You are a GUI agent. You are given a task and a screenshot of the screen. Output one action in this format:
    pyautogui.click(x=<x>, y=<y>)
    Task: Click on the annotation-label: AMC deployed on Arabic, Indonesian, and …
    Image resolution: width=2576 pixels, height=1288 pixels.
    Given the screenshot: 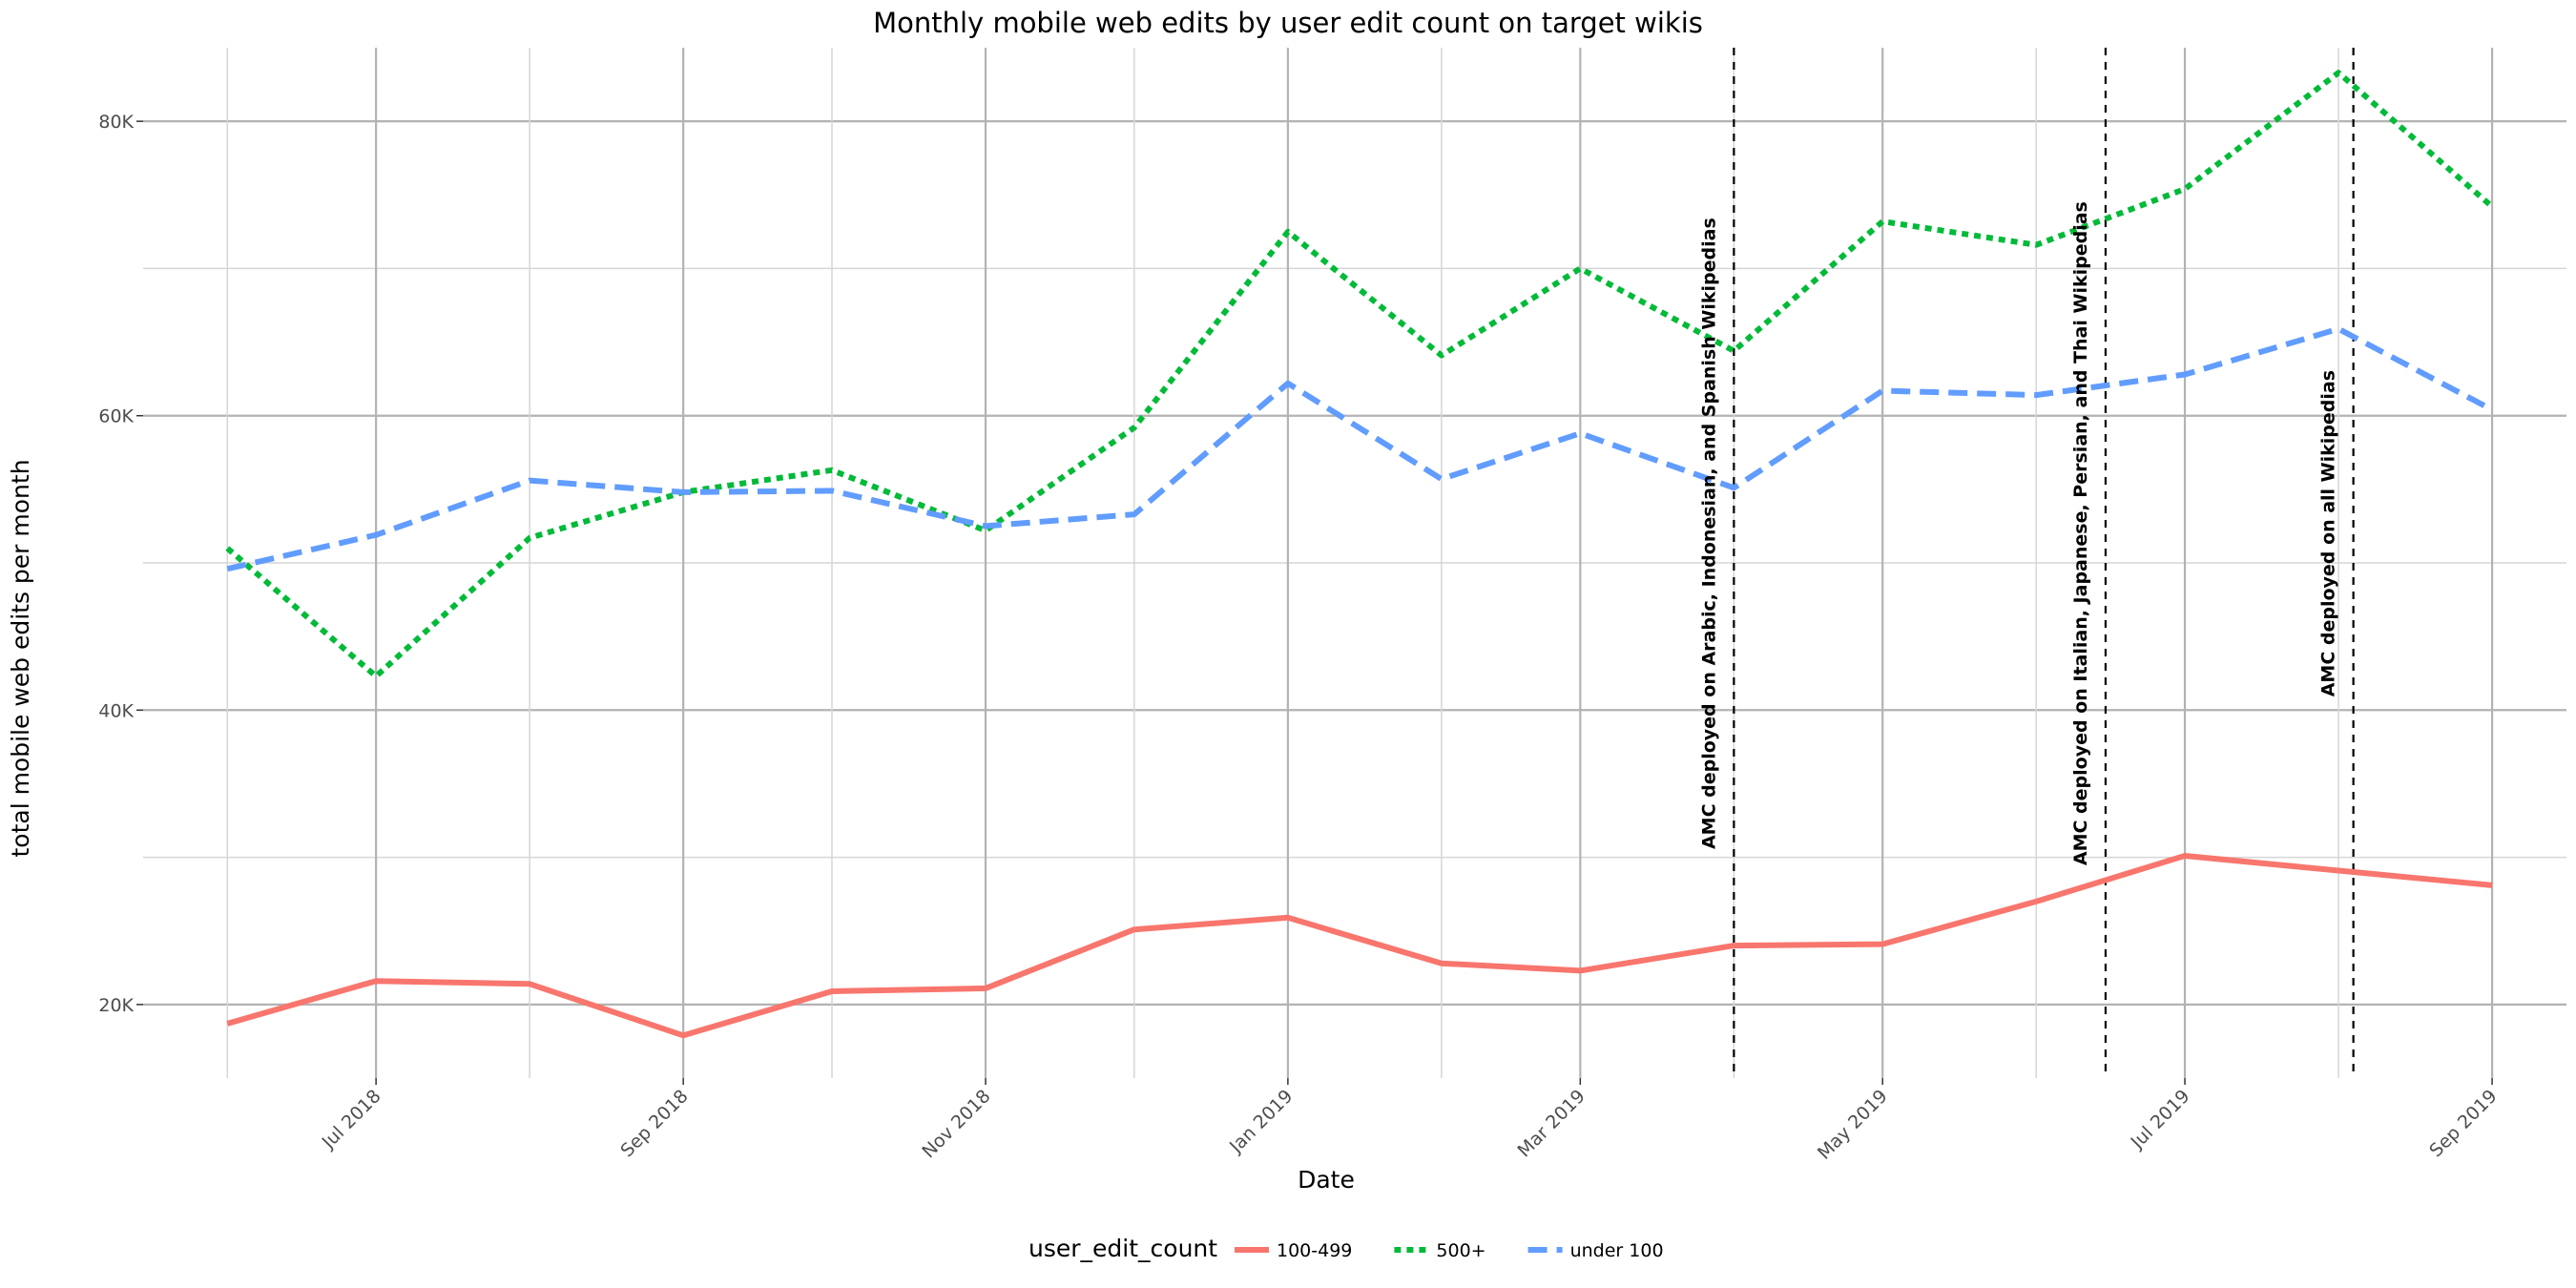 What is the action you would take?
    pyautogui.click(x=1708, y=533)
    